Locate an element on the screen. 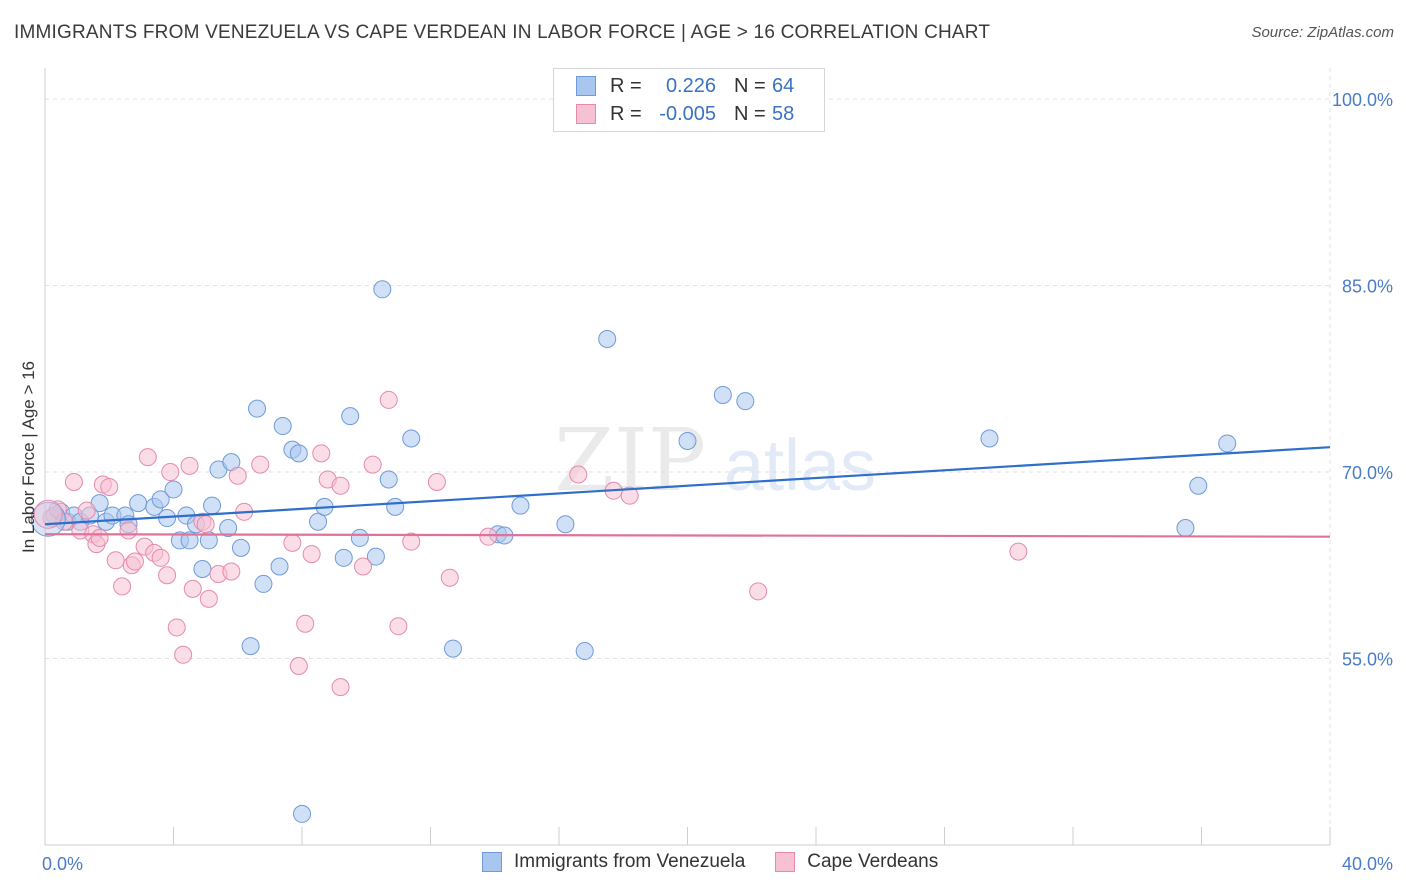 This screenshot has height=892, width=1406. y-tick-label: 55.0% is located at coordinates (1367, 660).